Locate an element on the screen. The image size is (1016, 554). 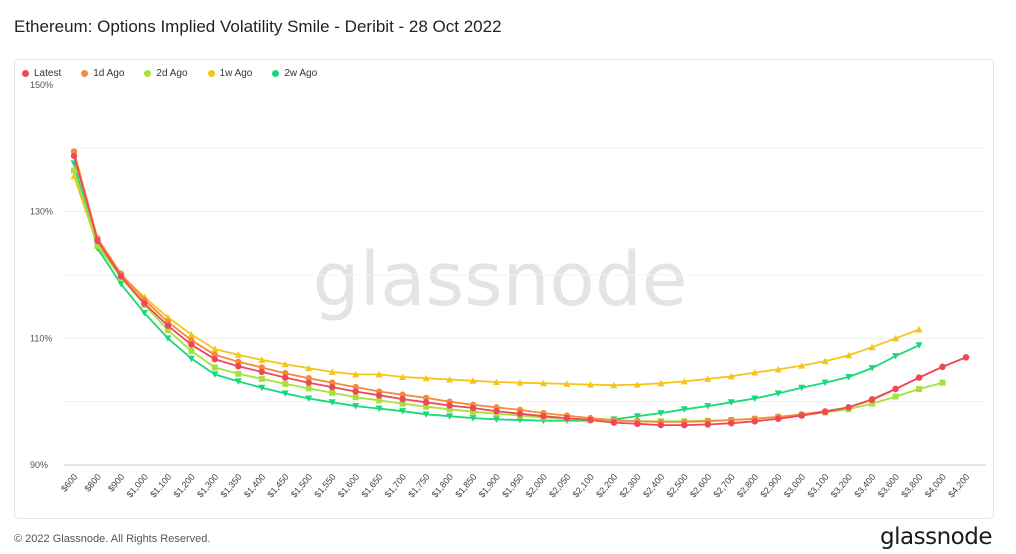
x-tick-label: $2,500 is located at coordinates (676, 486).